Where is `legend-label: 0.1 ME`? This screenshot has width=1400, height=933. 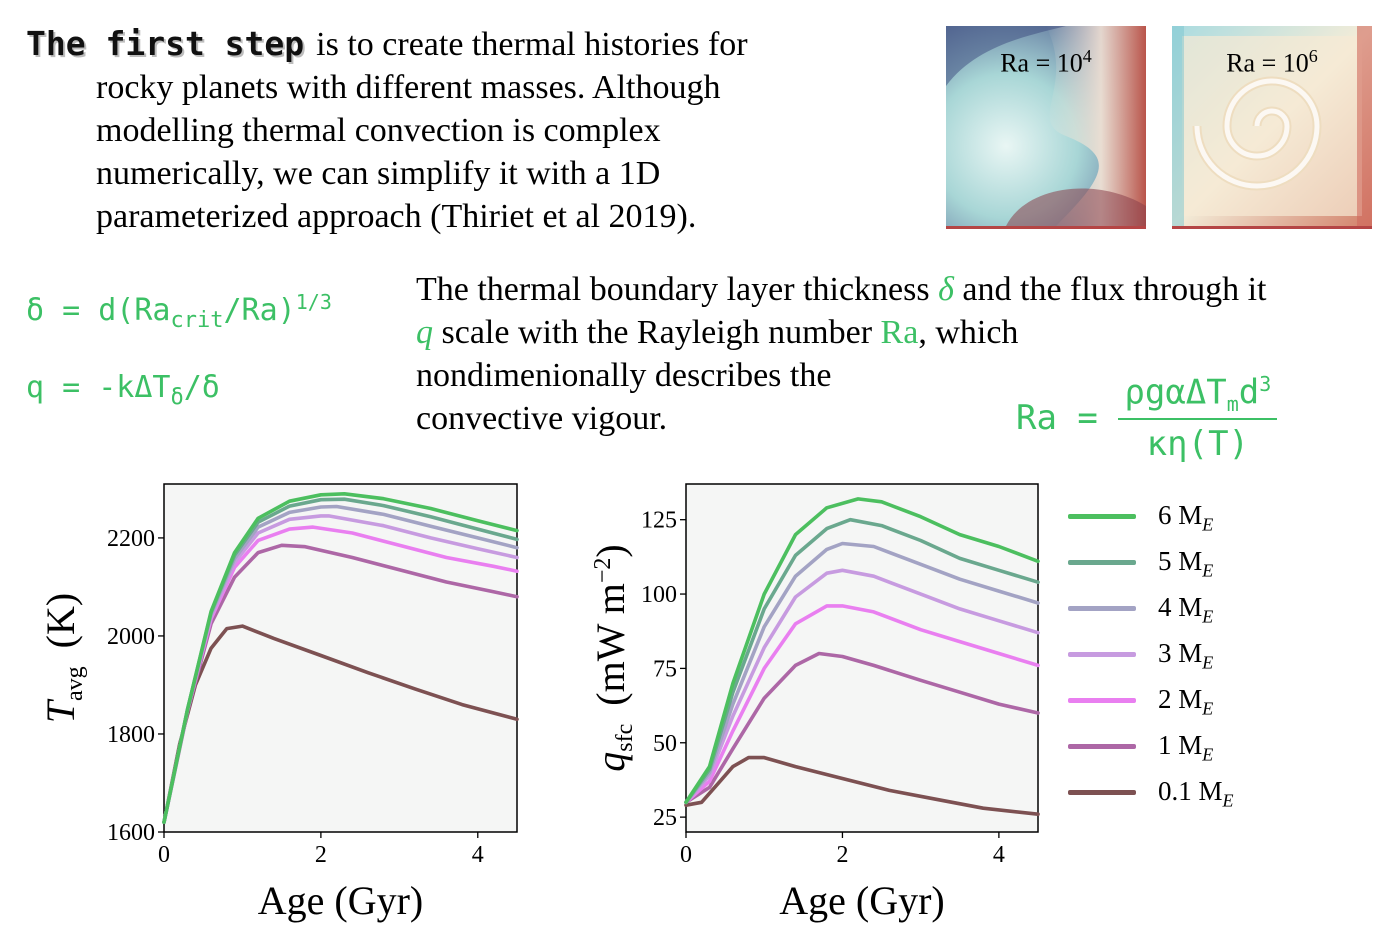
legend-label: 0.1 ME is located at coordinates (1196, 793).